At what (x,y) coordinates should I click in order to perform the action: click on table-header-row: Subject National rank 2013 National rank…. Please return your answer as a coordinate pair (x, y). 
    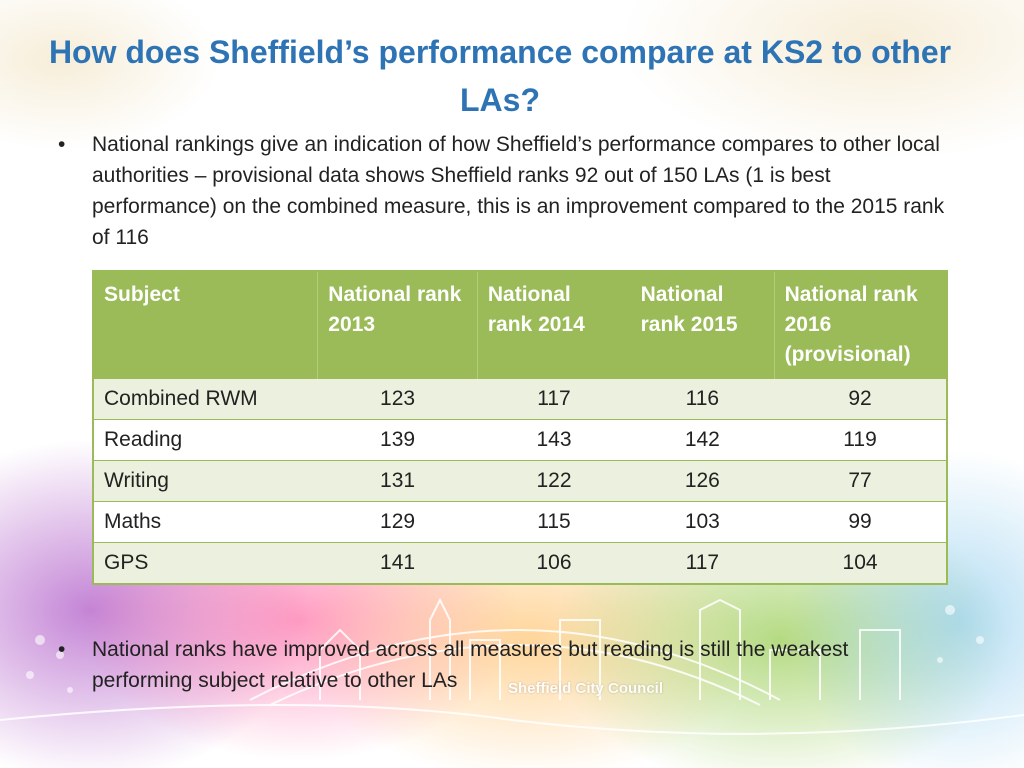
    Looking at the image, I should click on (520, 325).